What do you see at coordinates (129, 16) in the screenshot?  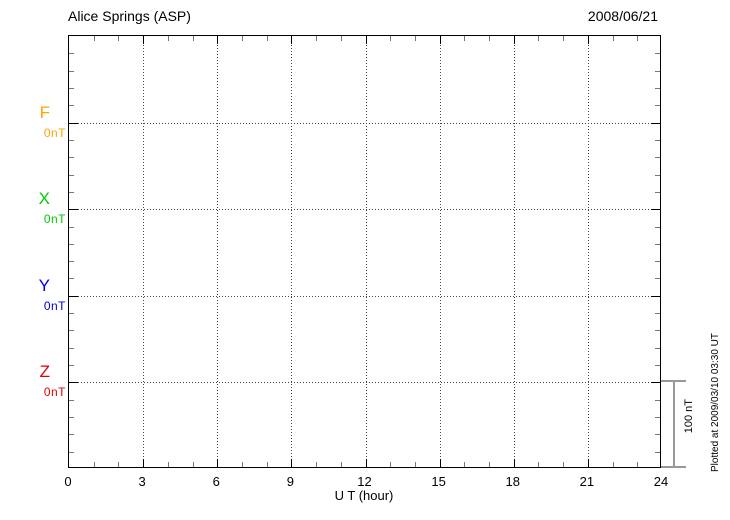 I see `station-title: Alice Springs (ASP)` at bounding box center [129, 16].